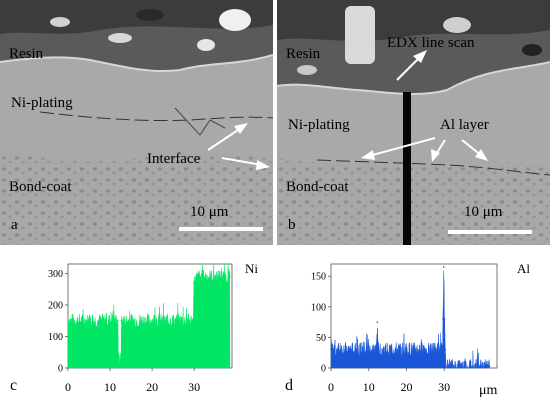  What do you see at coordinates (209, 212) in the screenshot?
I see `scale-bar-label-a: 10 μm` at bounding box center [209, 212].